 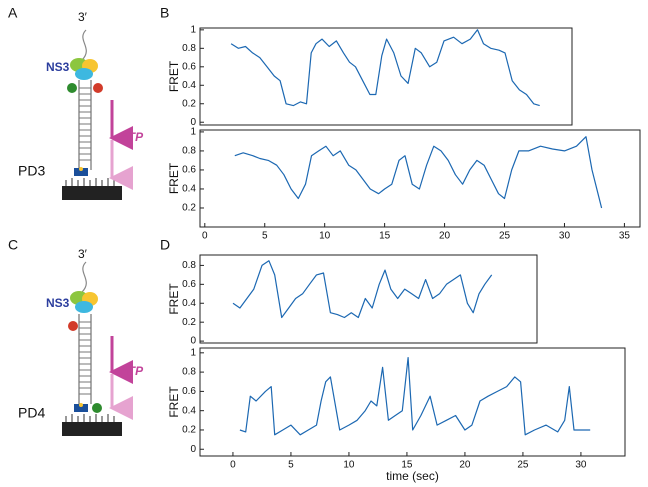 I want to click on panel-label: B, so click(x=164, y=13).